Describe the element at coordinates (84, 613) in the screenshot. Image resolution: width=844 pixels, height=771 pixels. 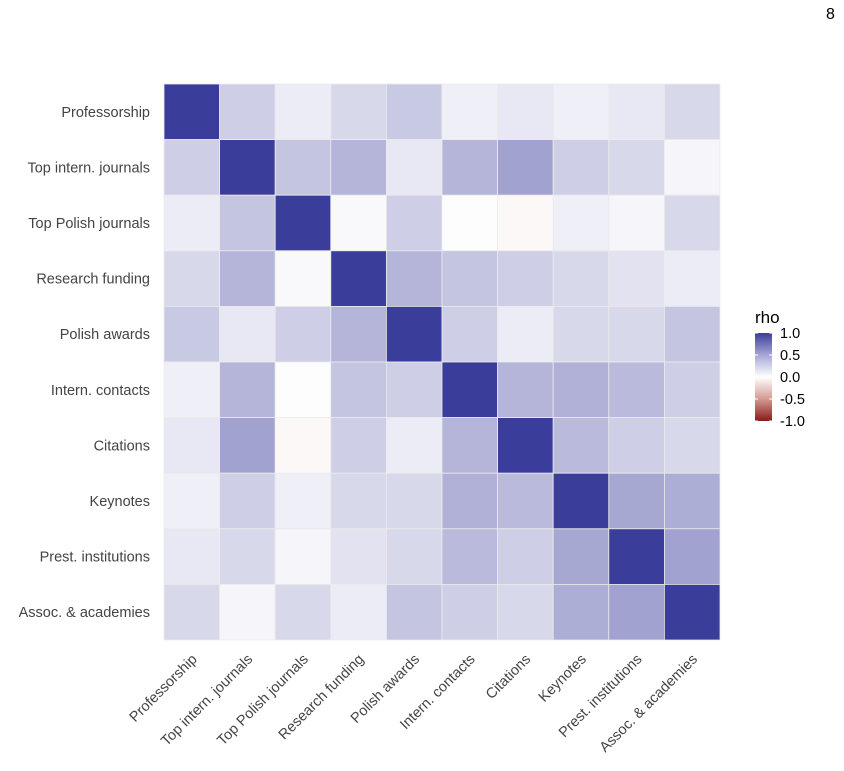
I see `y-tick-label: Assoc. & academies` at that location.